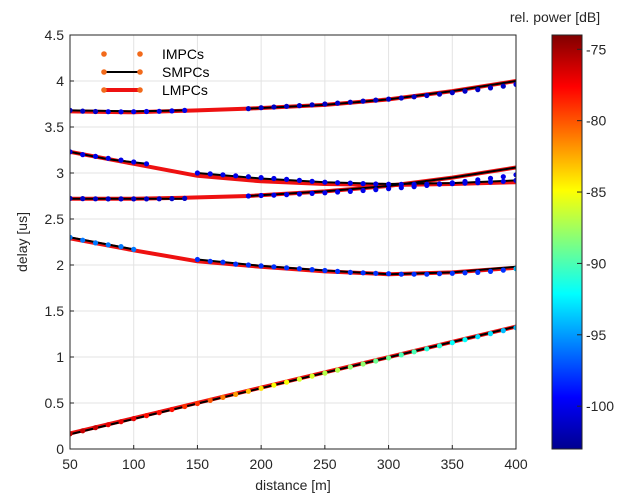 The width and height of the screenshot is (629, 497). I want to click on x-tick-label: 200, so click(261, 464).